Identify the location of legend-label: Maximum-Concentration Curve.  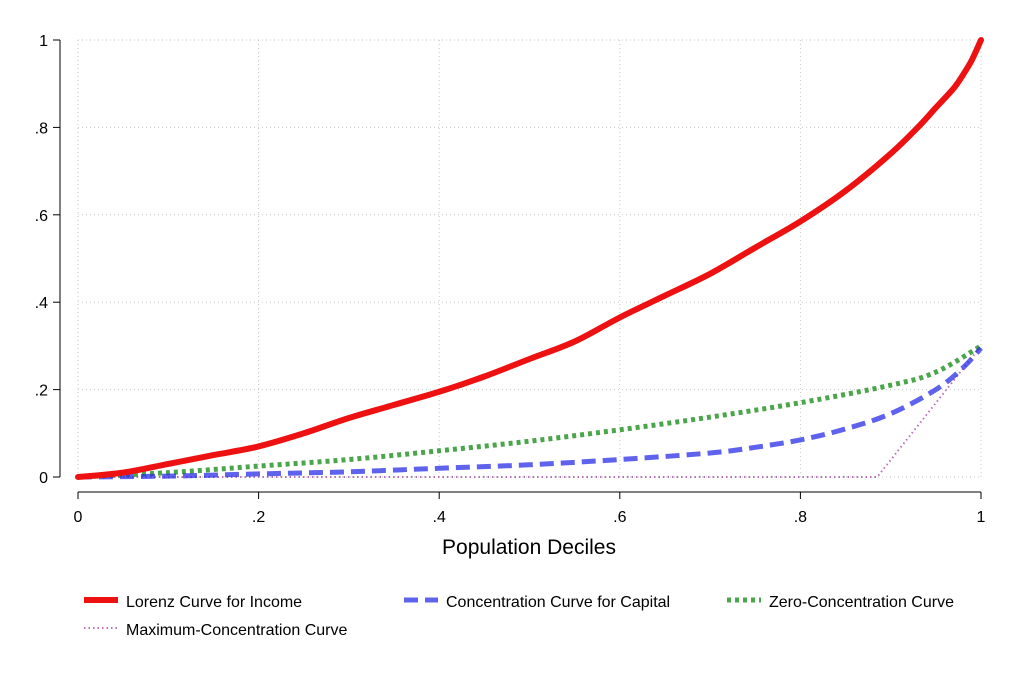
(237, 630).